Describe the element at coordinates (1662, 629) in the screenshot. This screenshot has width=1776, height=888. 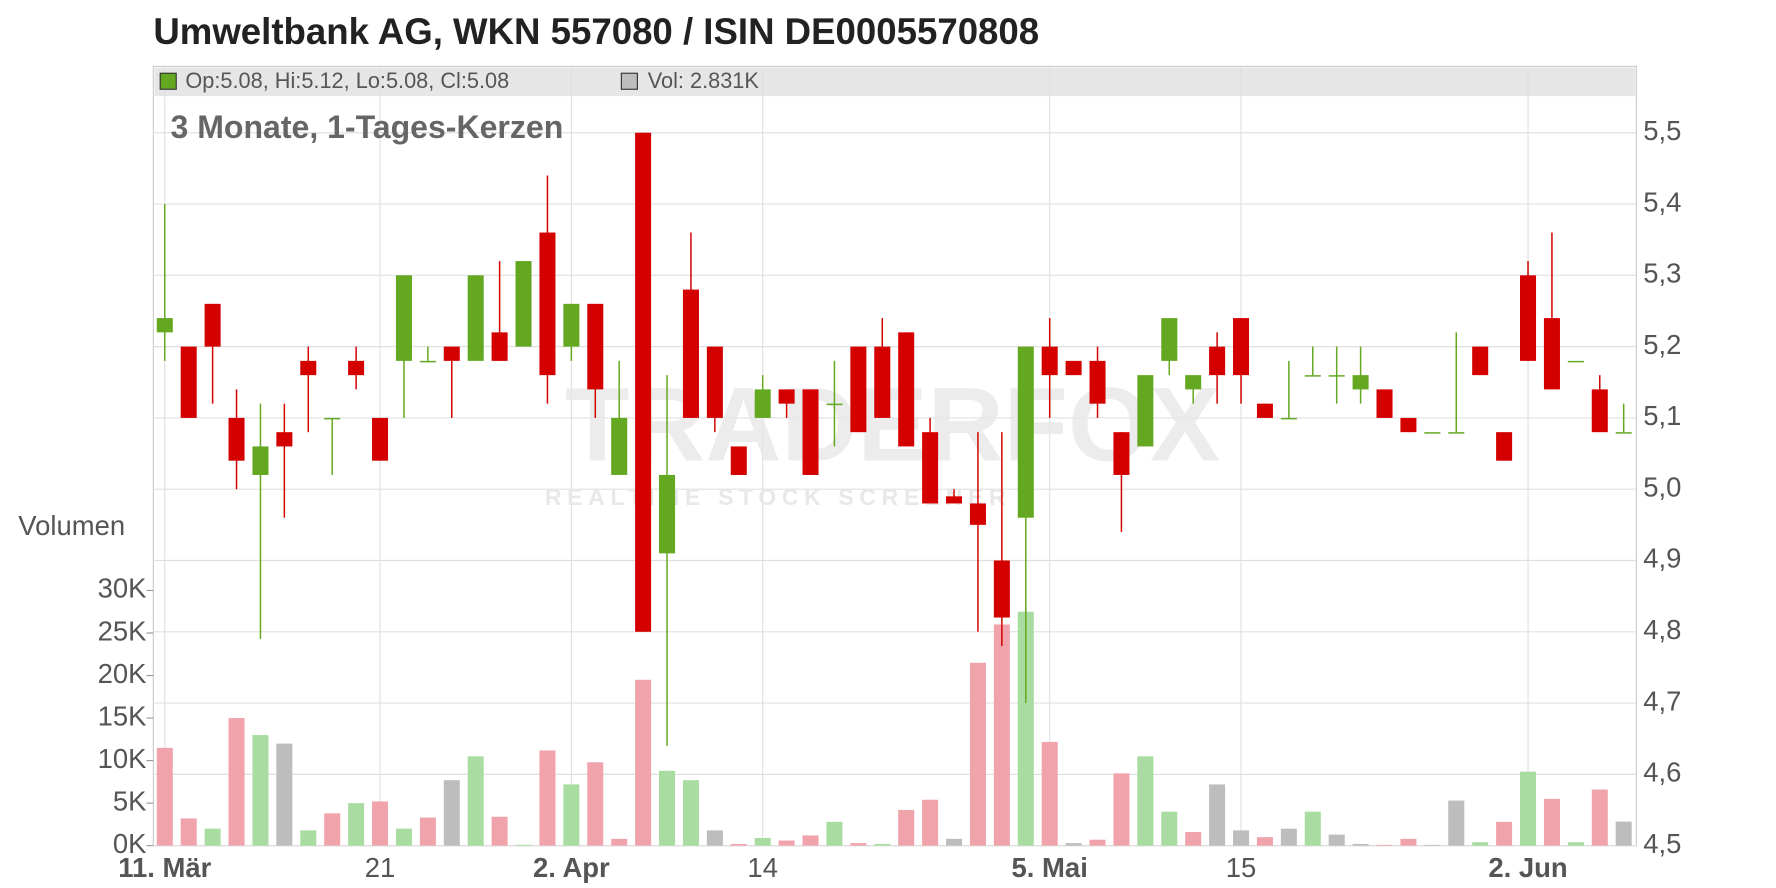
I see `y-tick-label: 4,8` at that location.